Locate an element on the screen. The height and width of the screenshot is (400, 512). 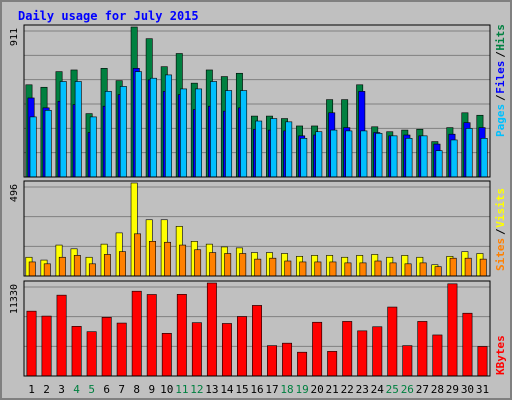
x-tick-label-day-17: 17 is located at coordinates (271, 389).